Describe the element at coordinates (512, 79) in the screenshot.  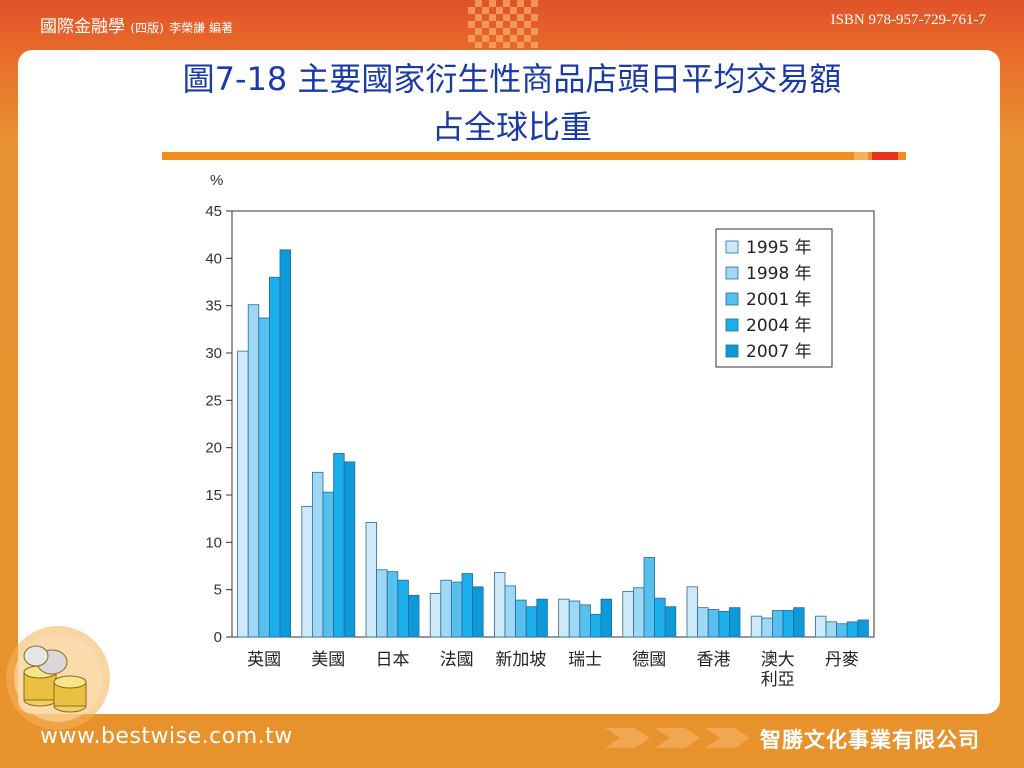
I see `slide-title-line1: 圖7-18 主要國家衍生性商品店頭日平均交易額` at that location.